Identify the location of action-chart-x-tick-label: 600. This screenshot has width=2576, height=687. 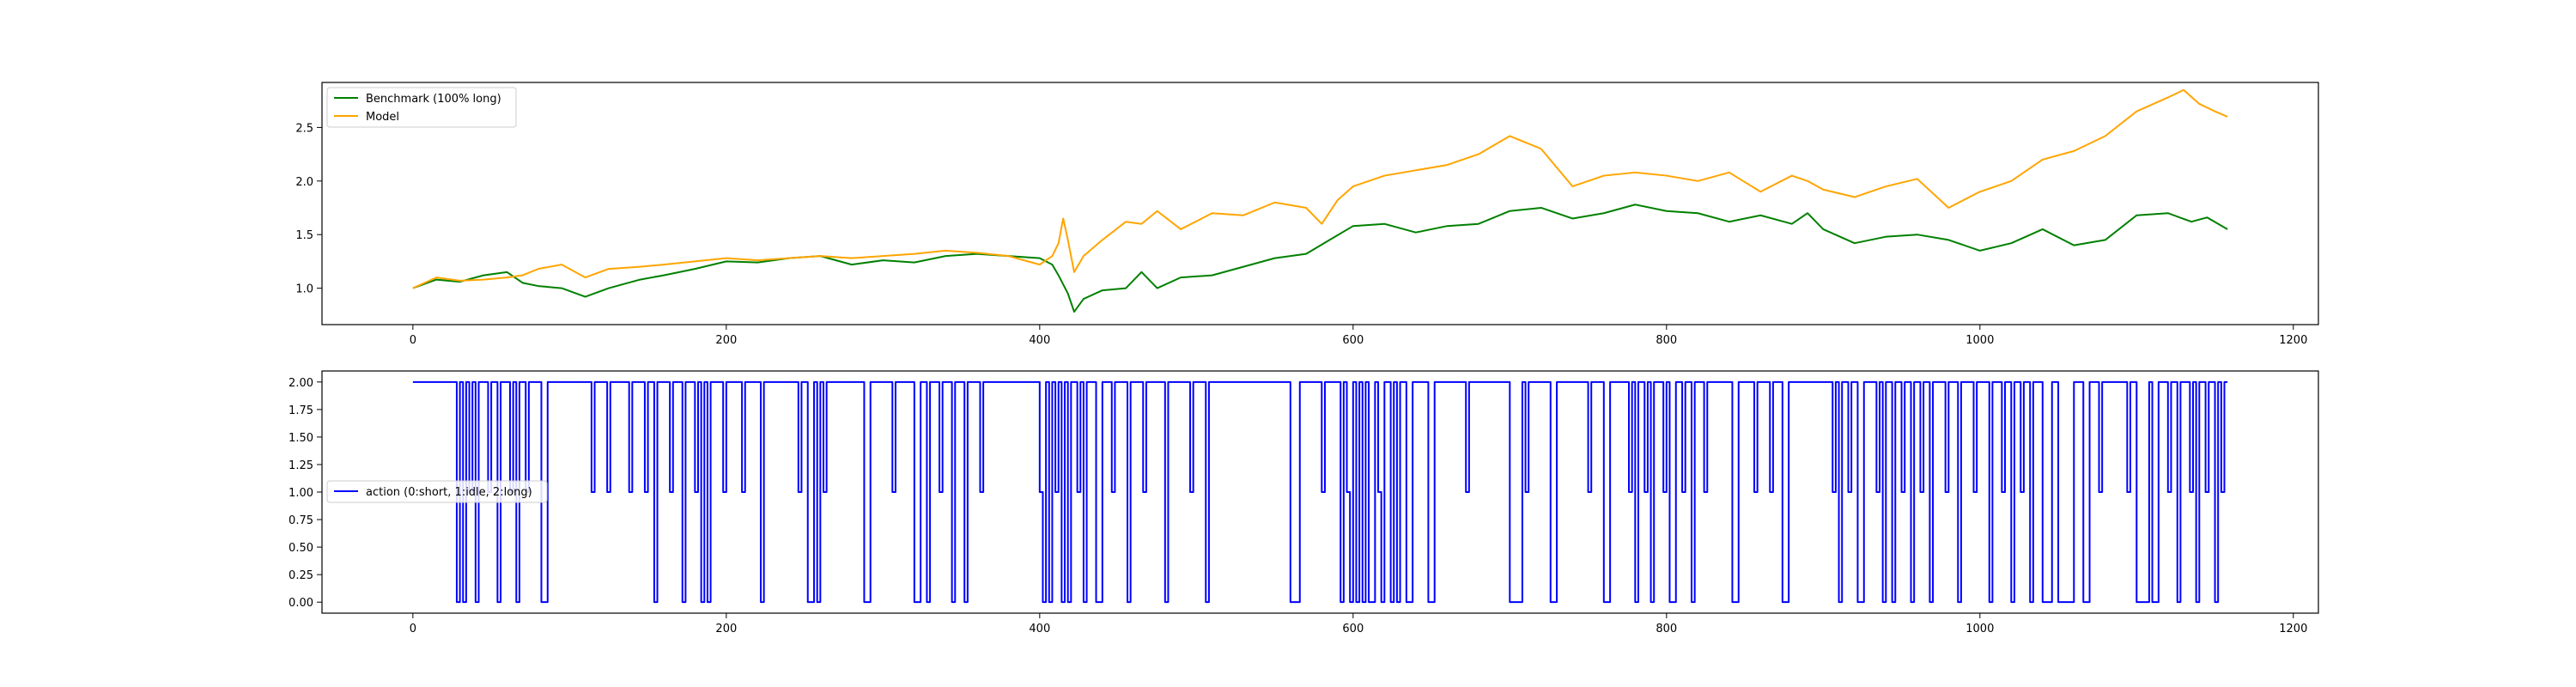
(1353, 629).